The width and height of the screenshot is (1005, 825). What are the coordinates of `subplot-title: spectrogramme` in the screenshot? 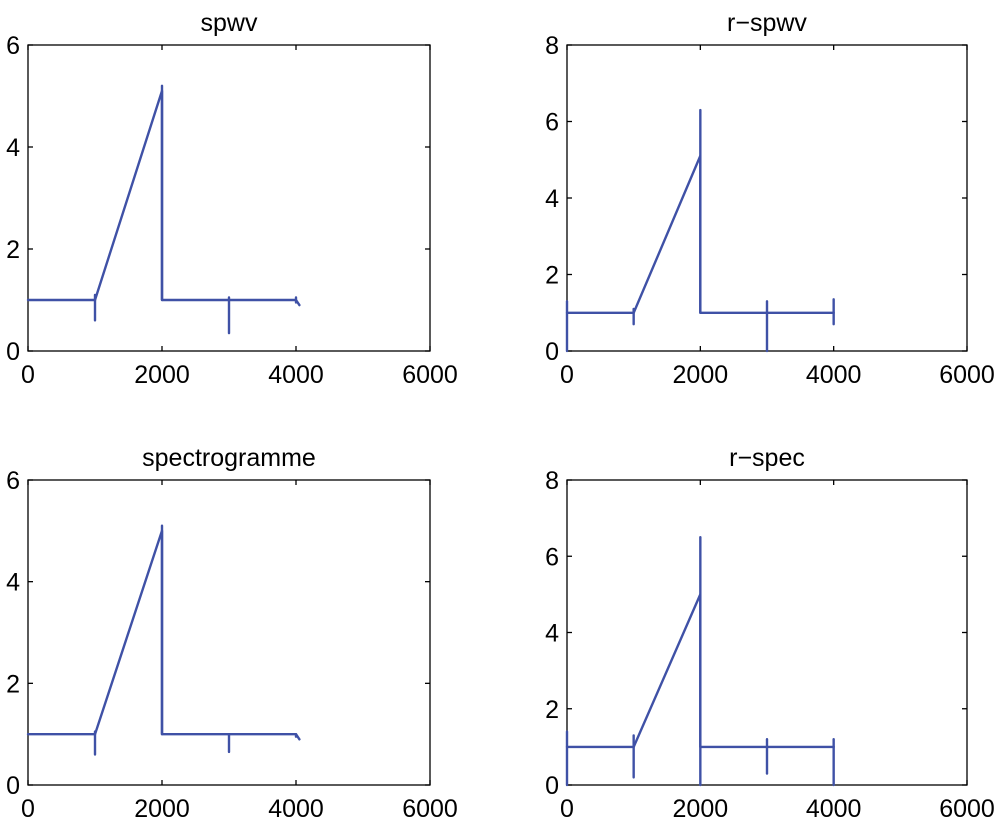 It's located at (229, 458).